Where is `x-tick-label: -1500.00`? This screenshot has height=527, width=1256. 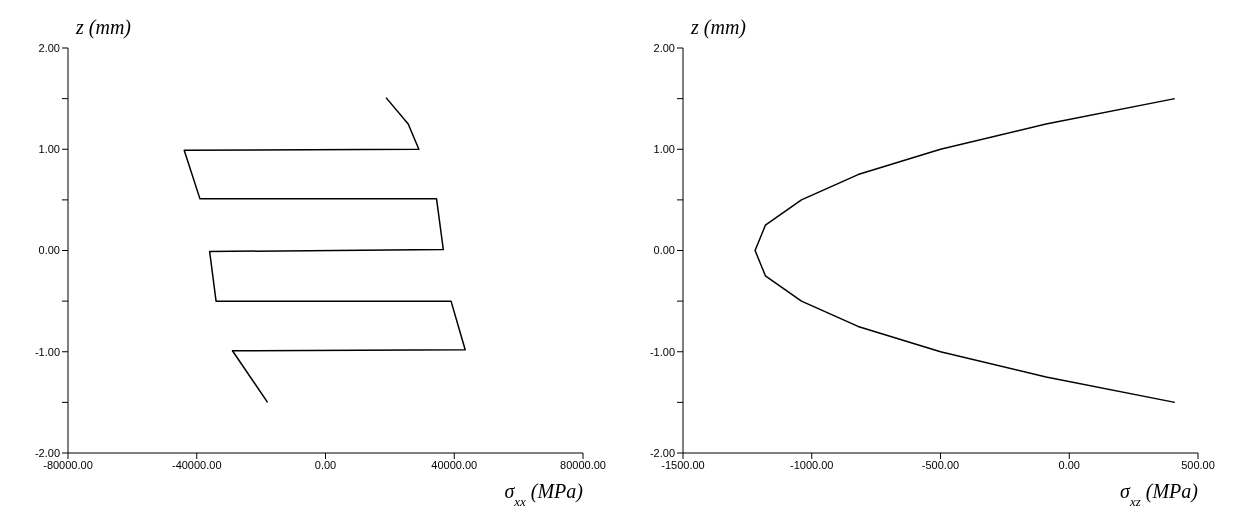
x-tick-label: -1500.00 is located at coordinates (683, 464).